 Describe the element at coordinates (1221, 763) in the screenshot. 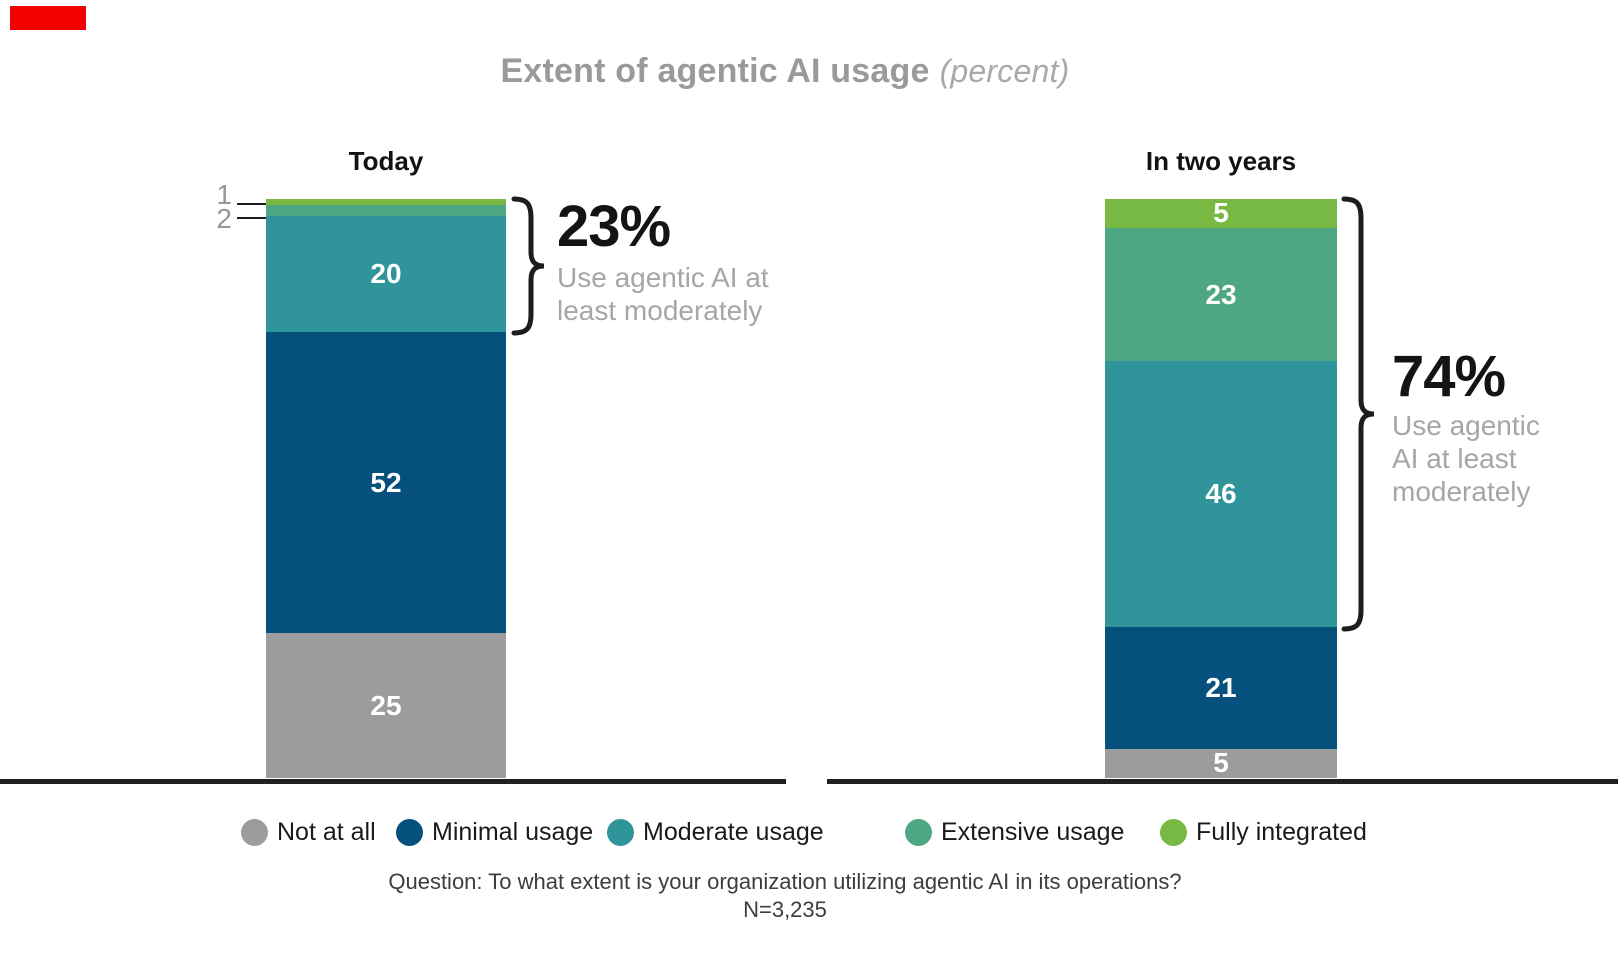

I see `bar-segment-not_at_all: 5` at that location.